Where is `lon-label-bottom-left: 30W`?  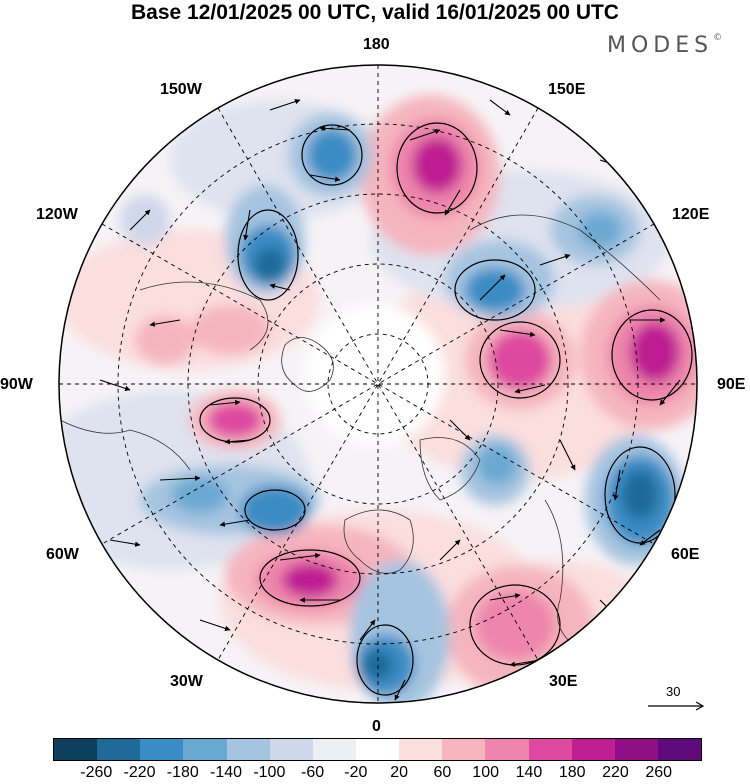
lon-label-bottom-left: 30W is located at coordinates (186, 681).